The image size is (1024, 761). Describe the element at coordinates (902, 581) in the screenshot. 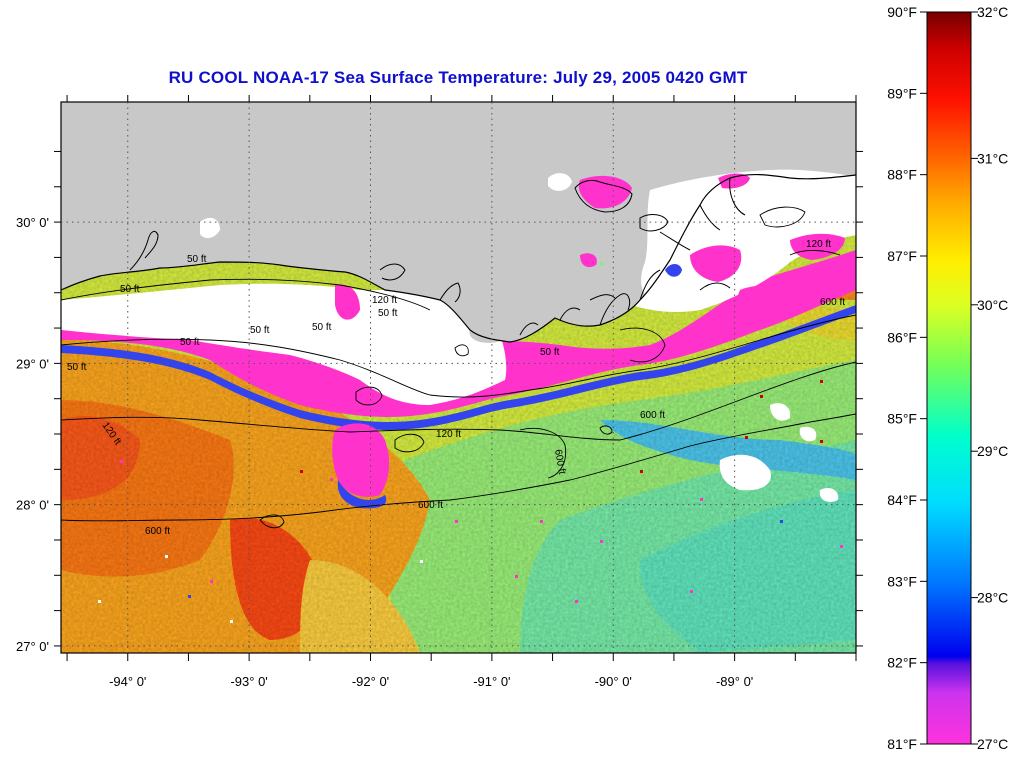

I see `colorbar-label-f: 83°F` at that location.